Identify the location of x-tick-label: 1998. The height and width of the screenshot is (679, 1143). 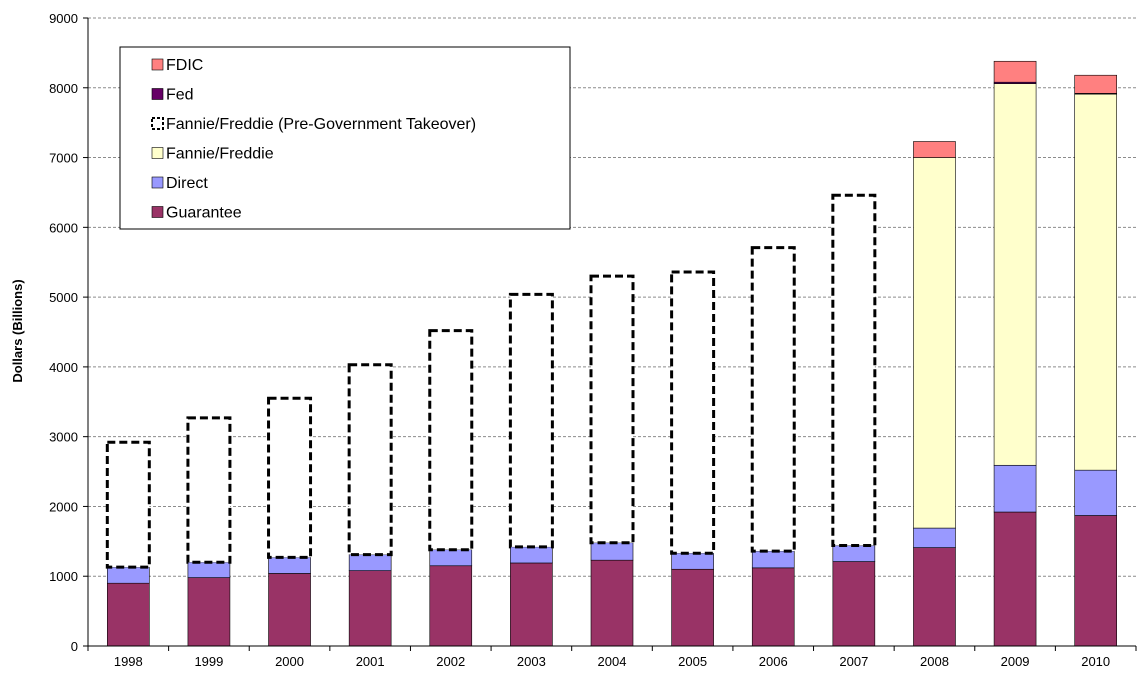
(128, 661).